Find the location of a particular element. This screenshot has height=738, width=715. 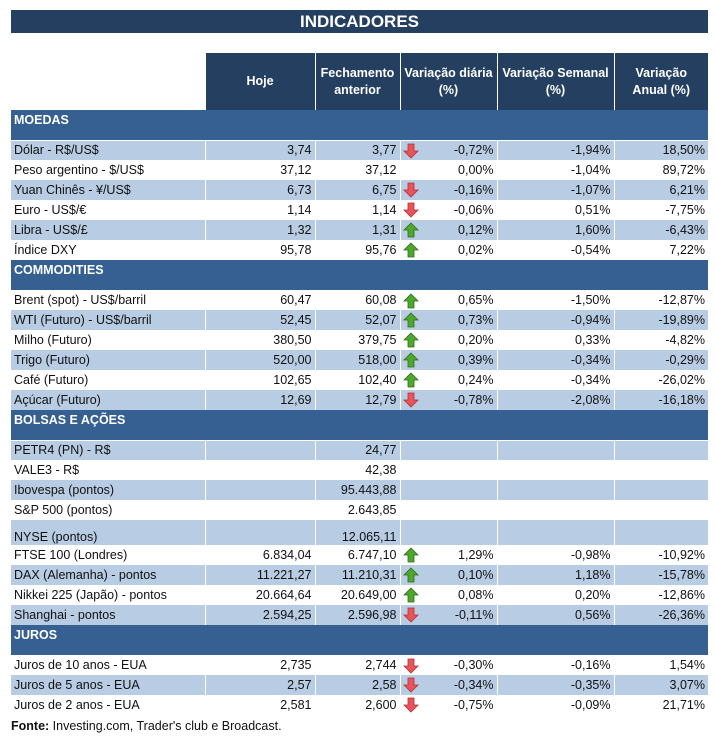

cell-semanal: -0,34% is located at coordinates (555, 380).